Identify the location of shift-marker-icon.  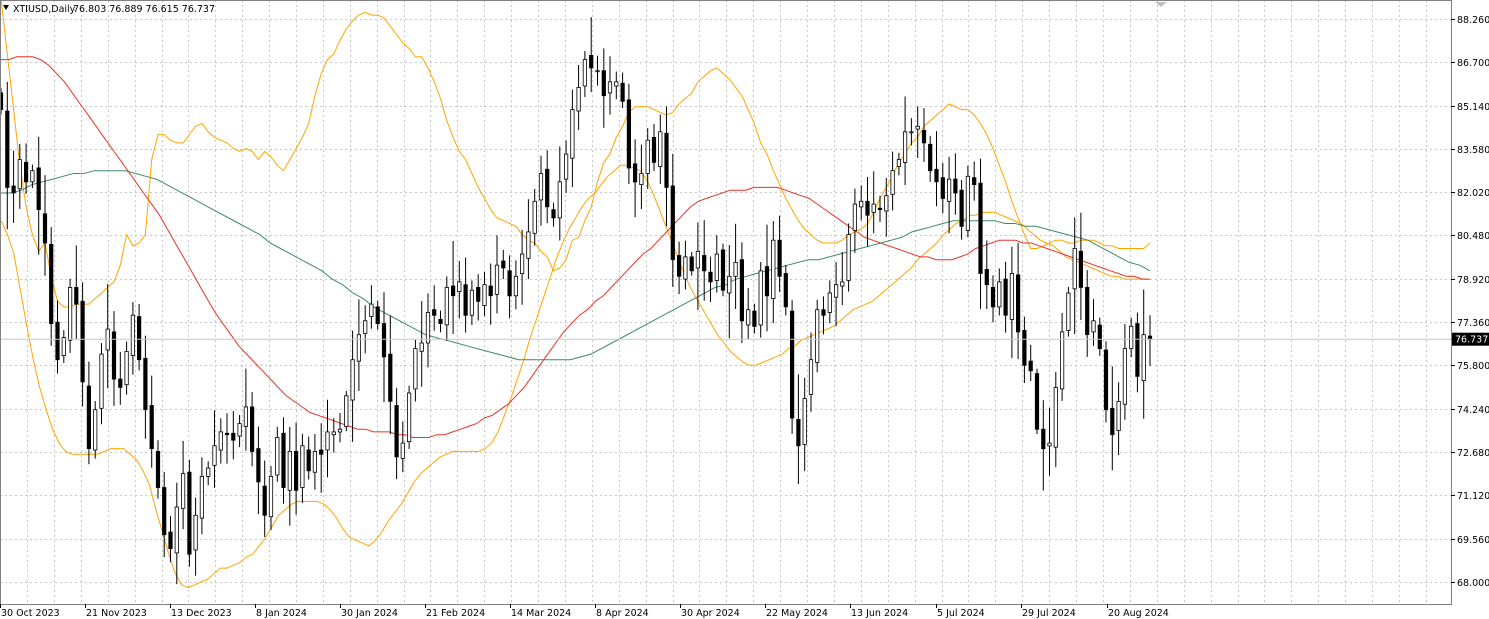
(1161, 4).